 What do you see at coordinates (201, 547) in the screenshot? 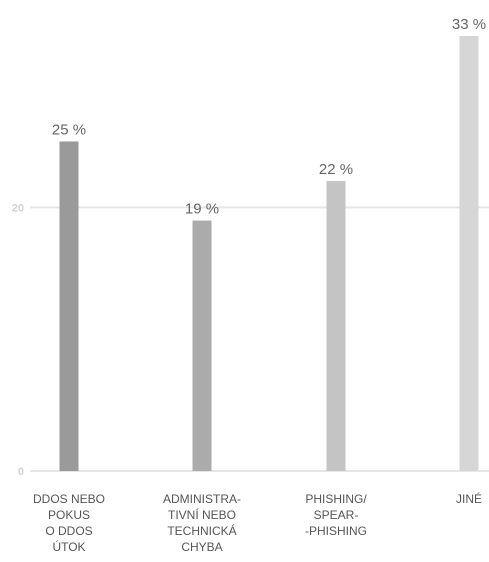
I see `category-label-line: CHYBA` at bounding box center [201, 547].